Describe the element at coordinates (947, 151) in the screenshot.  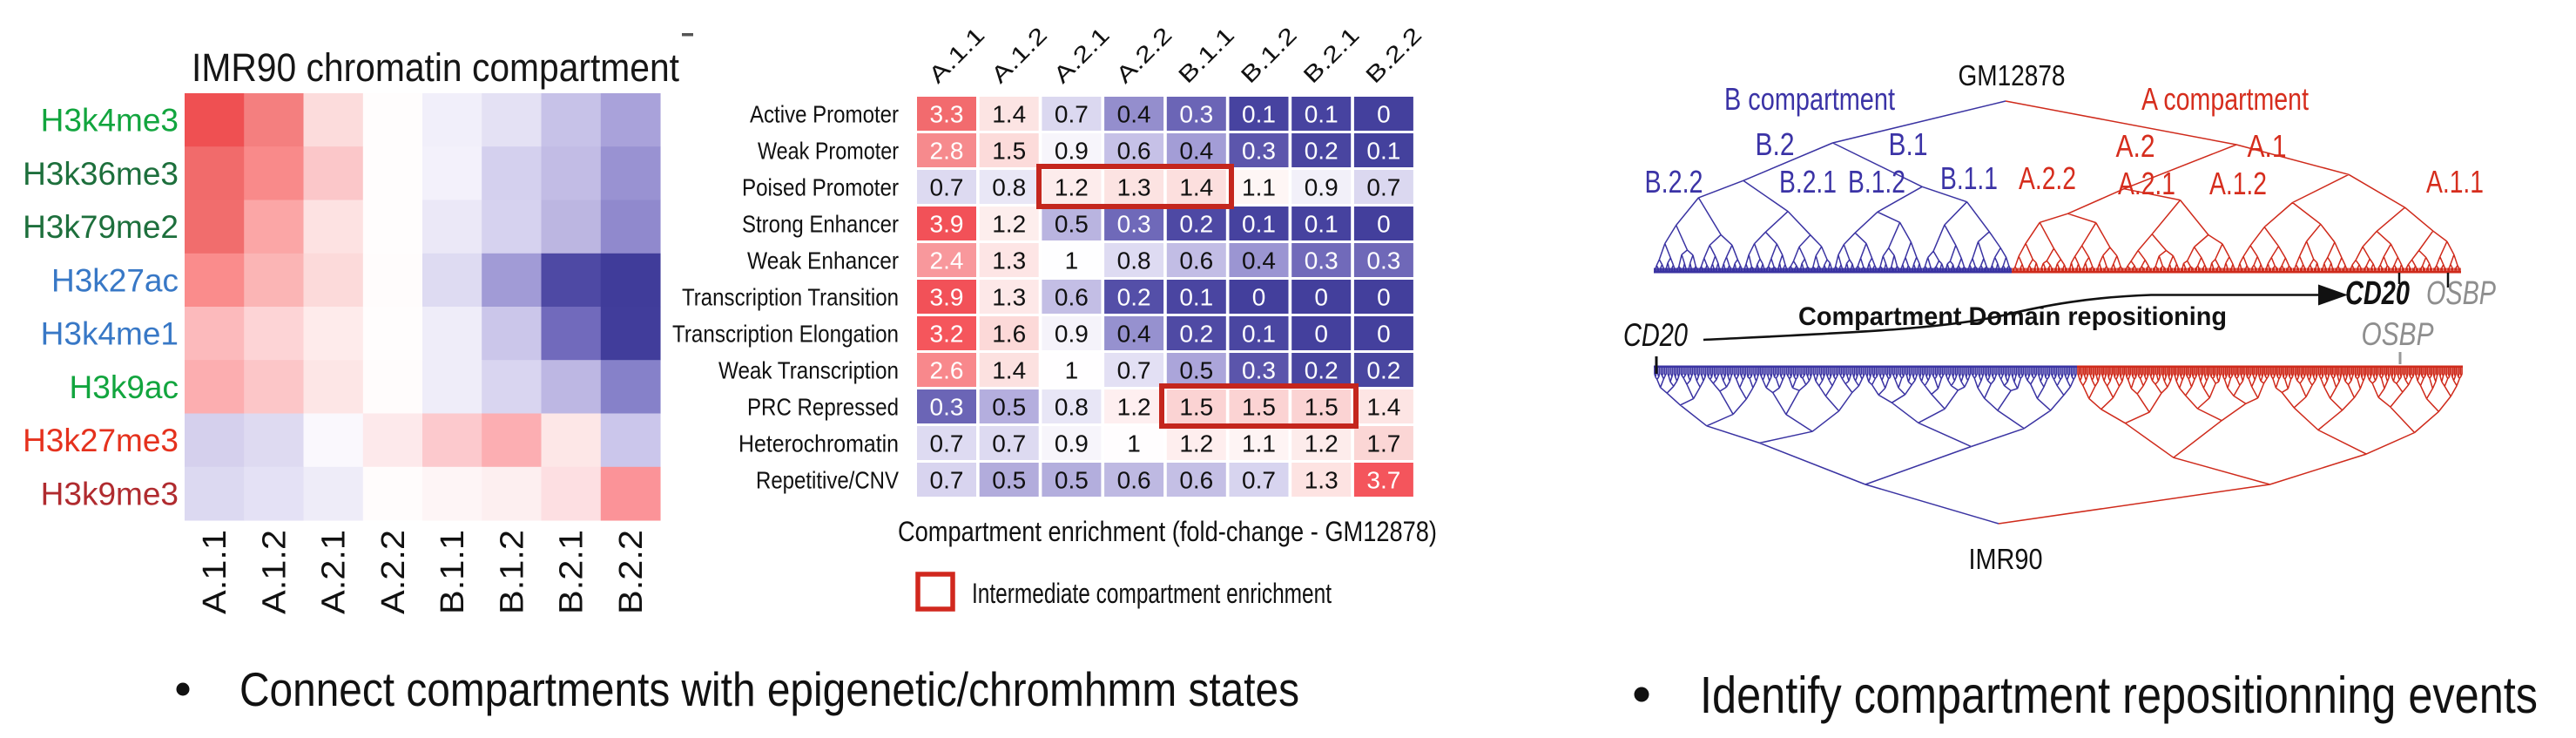
I see `svg-text: 2.8` at that location.